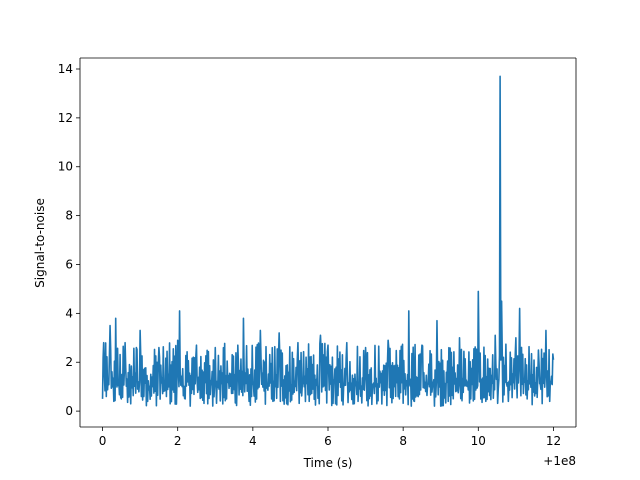 This screenshot has width=640, height=480. I want to click on x-axis-label: Time (s), so click(328, 463).